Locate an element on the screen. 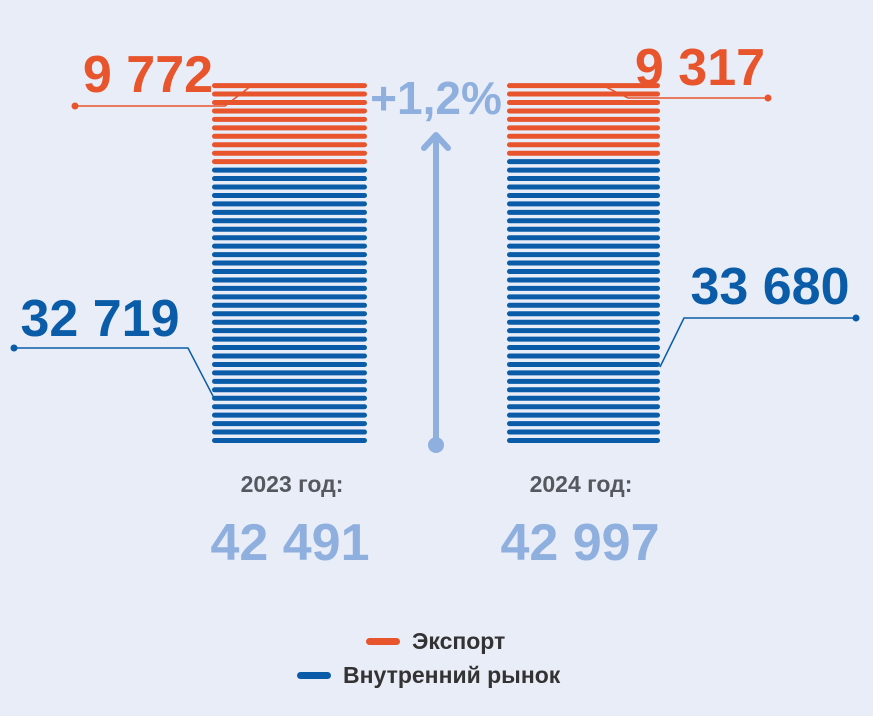 The image size is (873, 716). legend-label-export: Экспорт is located at coordinates (459, 640).